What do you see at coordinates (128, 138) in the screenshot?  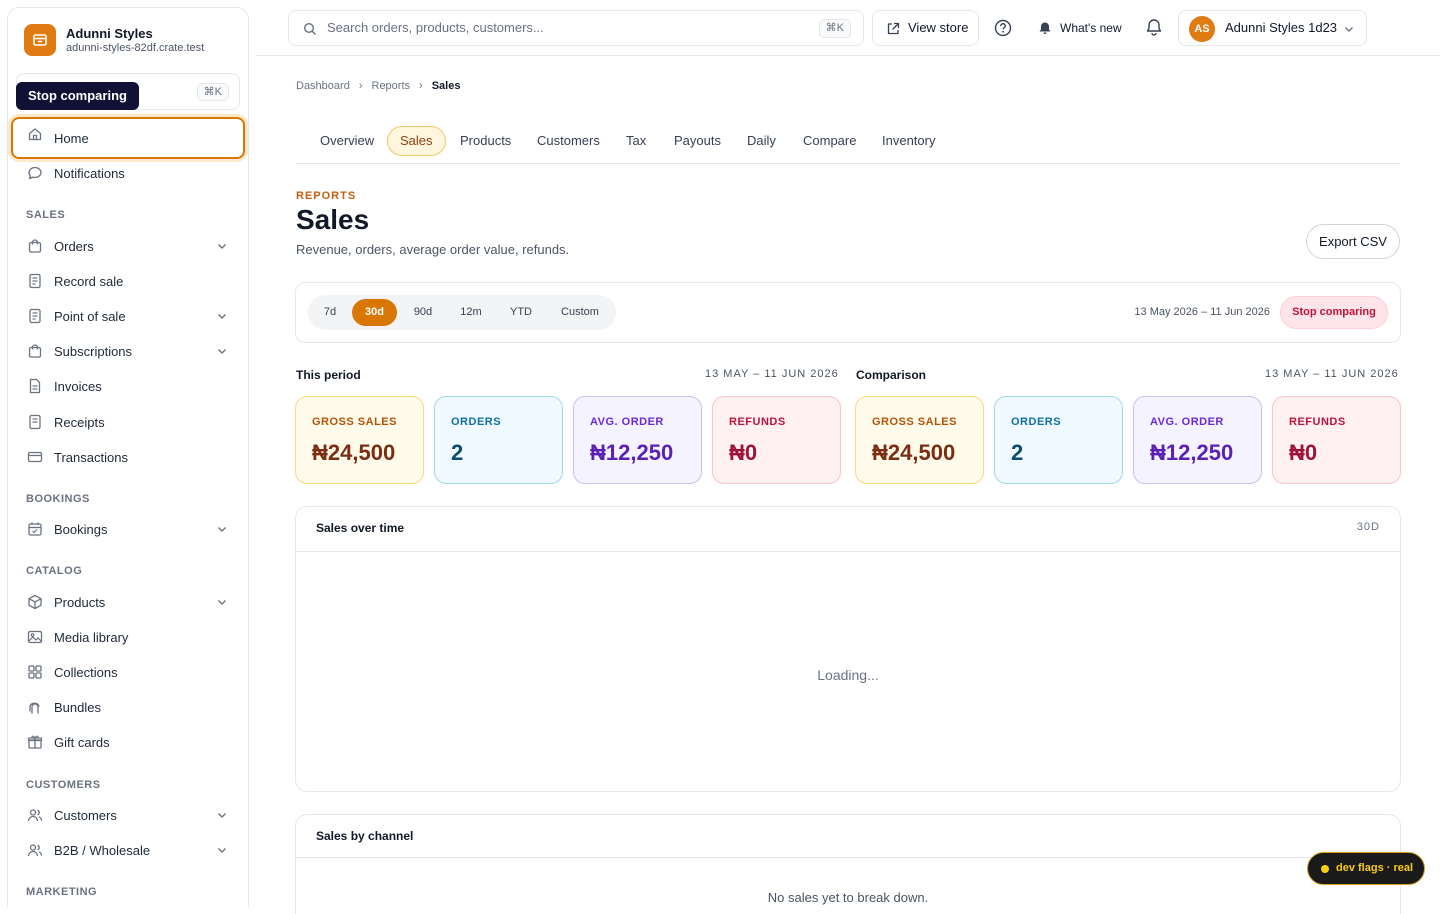 I see `sidebar-item-home: Home` at bounding box center [128, 138].